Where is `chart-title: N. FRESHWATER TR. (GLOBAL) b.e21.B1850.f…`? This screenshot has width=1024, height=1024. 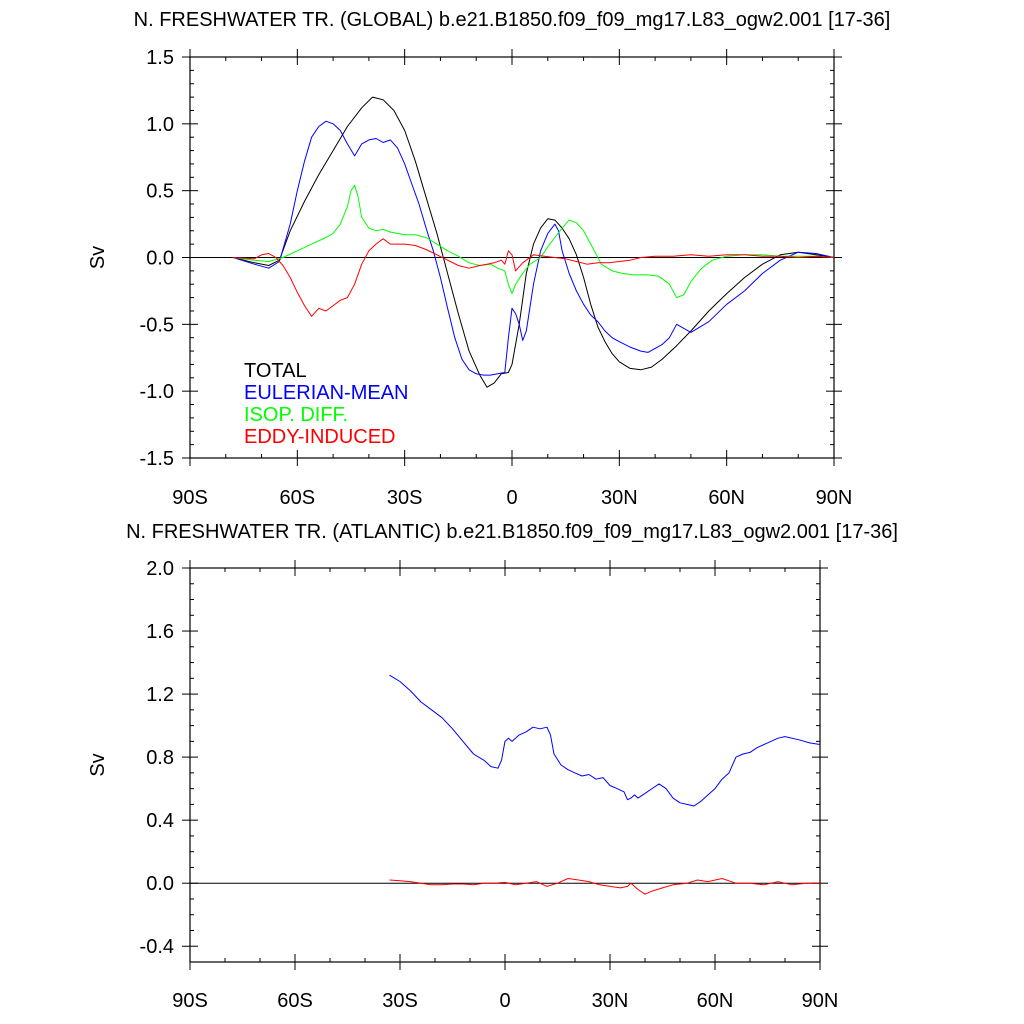
chart-title: N. FRESHWATER TR. (GLOBAL) b.e21.B1850.f… is located at coordinates (512, 20).